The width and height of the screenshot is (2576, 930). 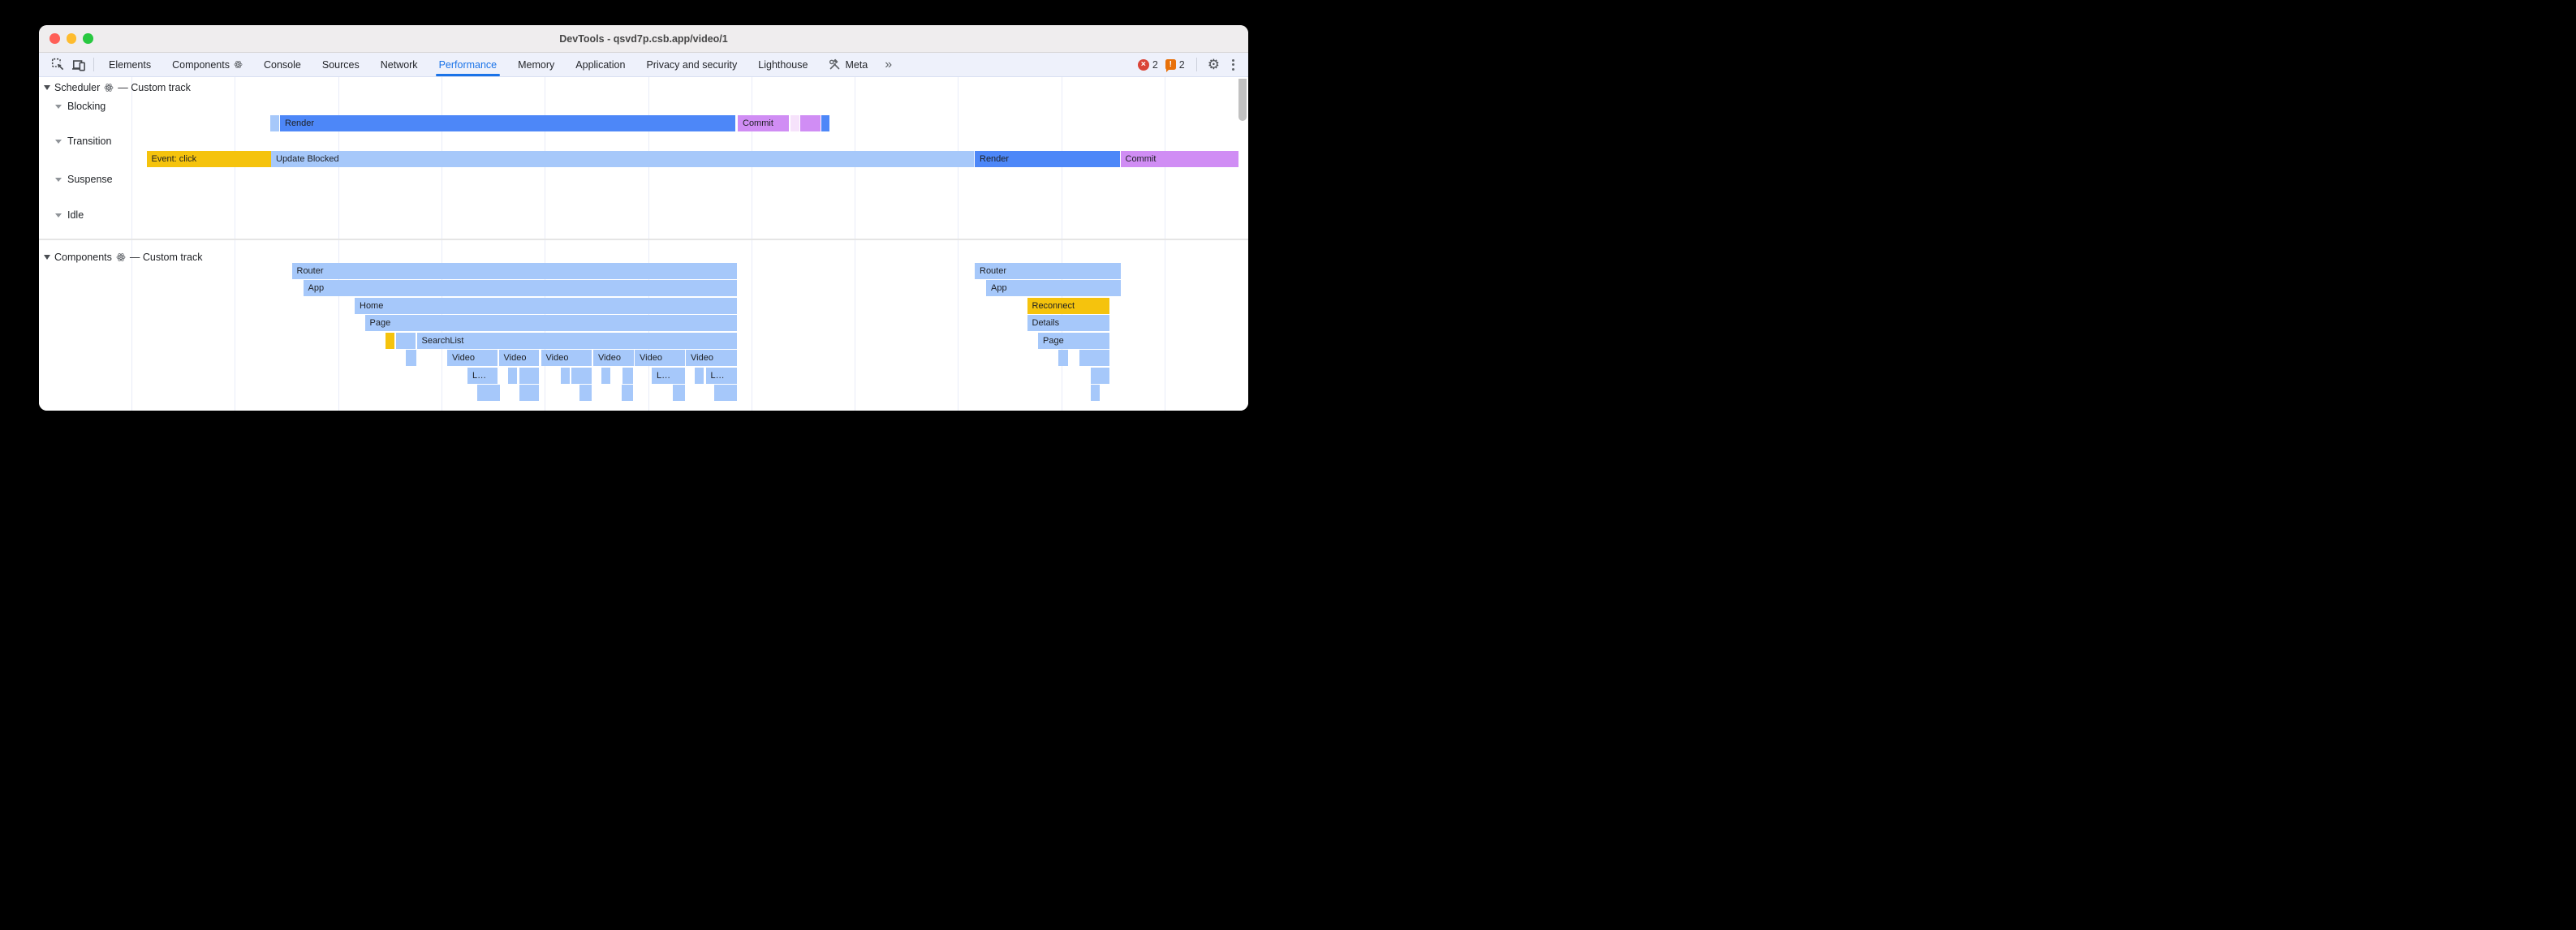 What do you see at coordinates (118, 87) in the screenshot?
I see `scheduler-track-header: Scheduler — Custom track` at bounding box center [118, 87].